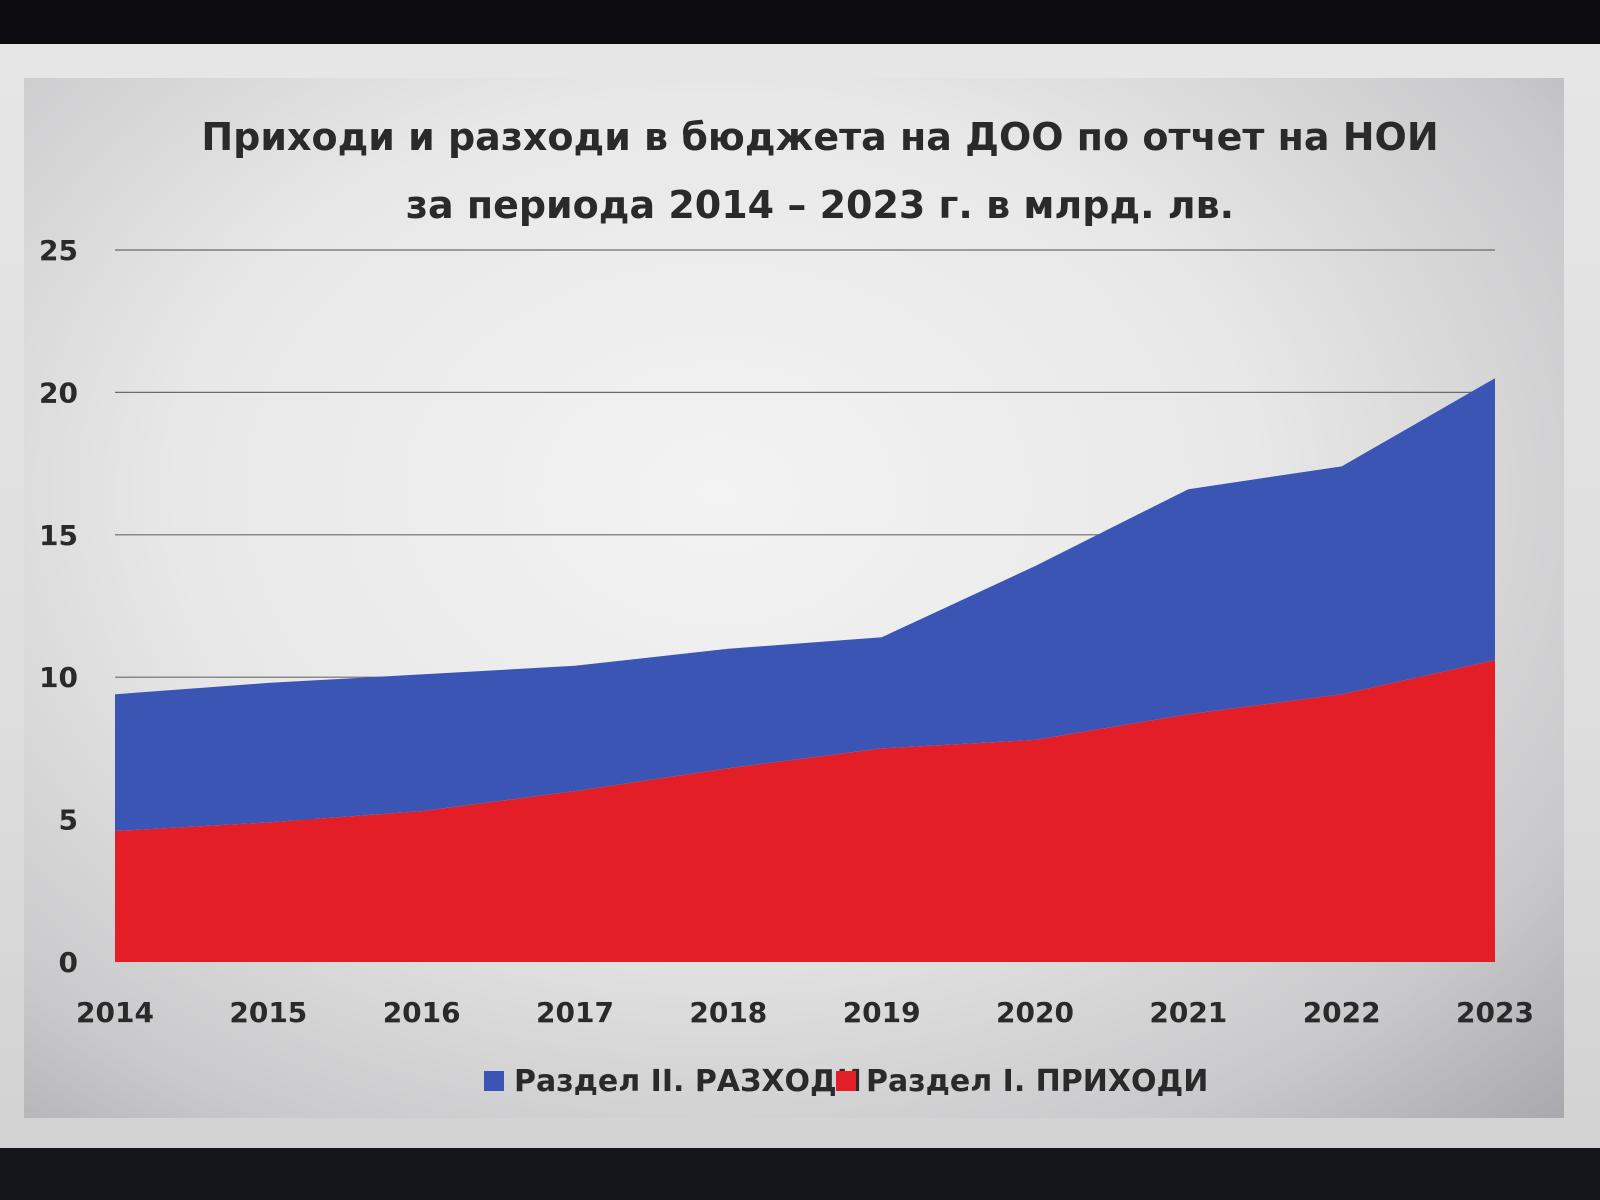 This screenshot has height=1200, width=1600. Describe the element at coordinates (820, 205) in the screenshot. I see `chart-subtitle: за периода 2014 – 2023 г. в млрд. лв.` at that location.